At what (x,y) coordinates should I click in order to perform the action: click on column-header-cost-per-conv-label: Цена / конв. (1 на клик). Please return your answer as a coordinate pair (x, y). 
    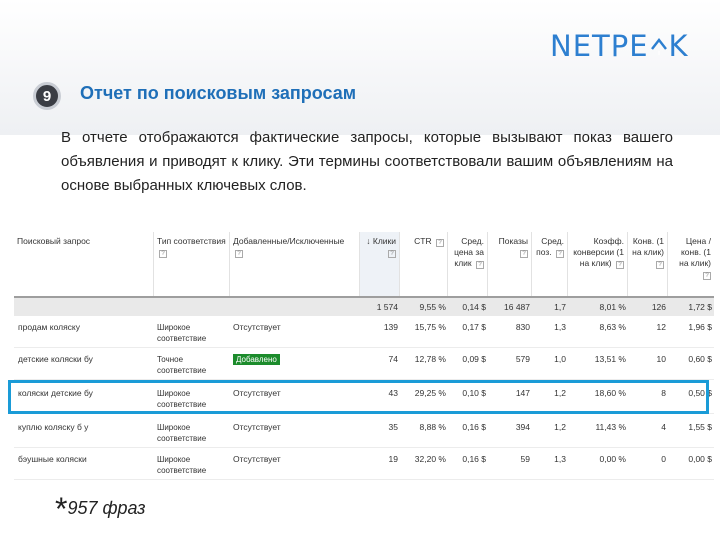
    Looking at the image, I should click on (695, 252).